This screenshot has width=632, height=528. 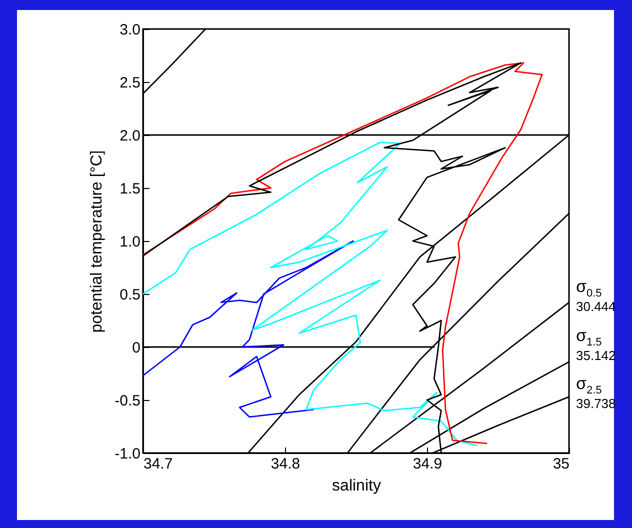 What do you see at coordinates (589, 288) in the screenshot?
I see `text: σ$_{0.5}$` at bounding box center [589, 288].